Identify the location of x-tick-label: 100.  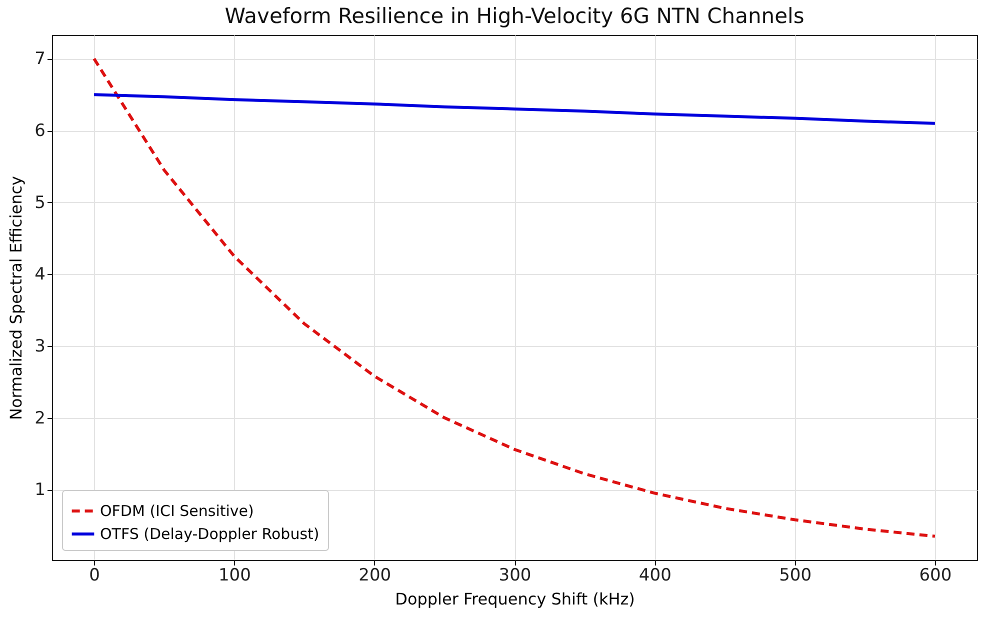
(234, 576).